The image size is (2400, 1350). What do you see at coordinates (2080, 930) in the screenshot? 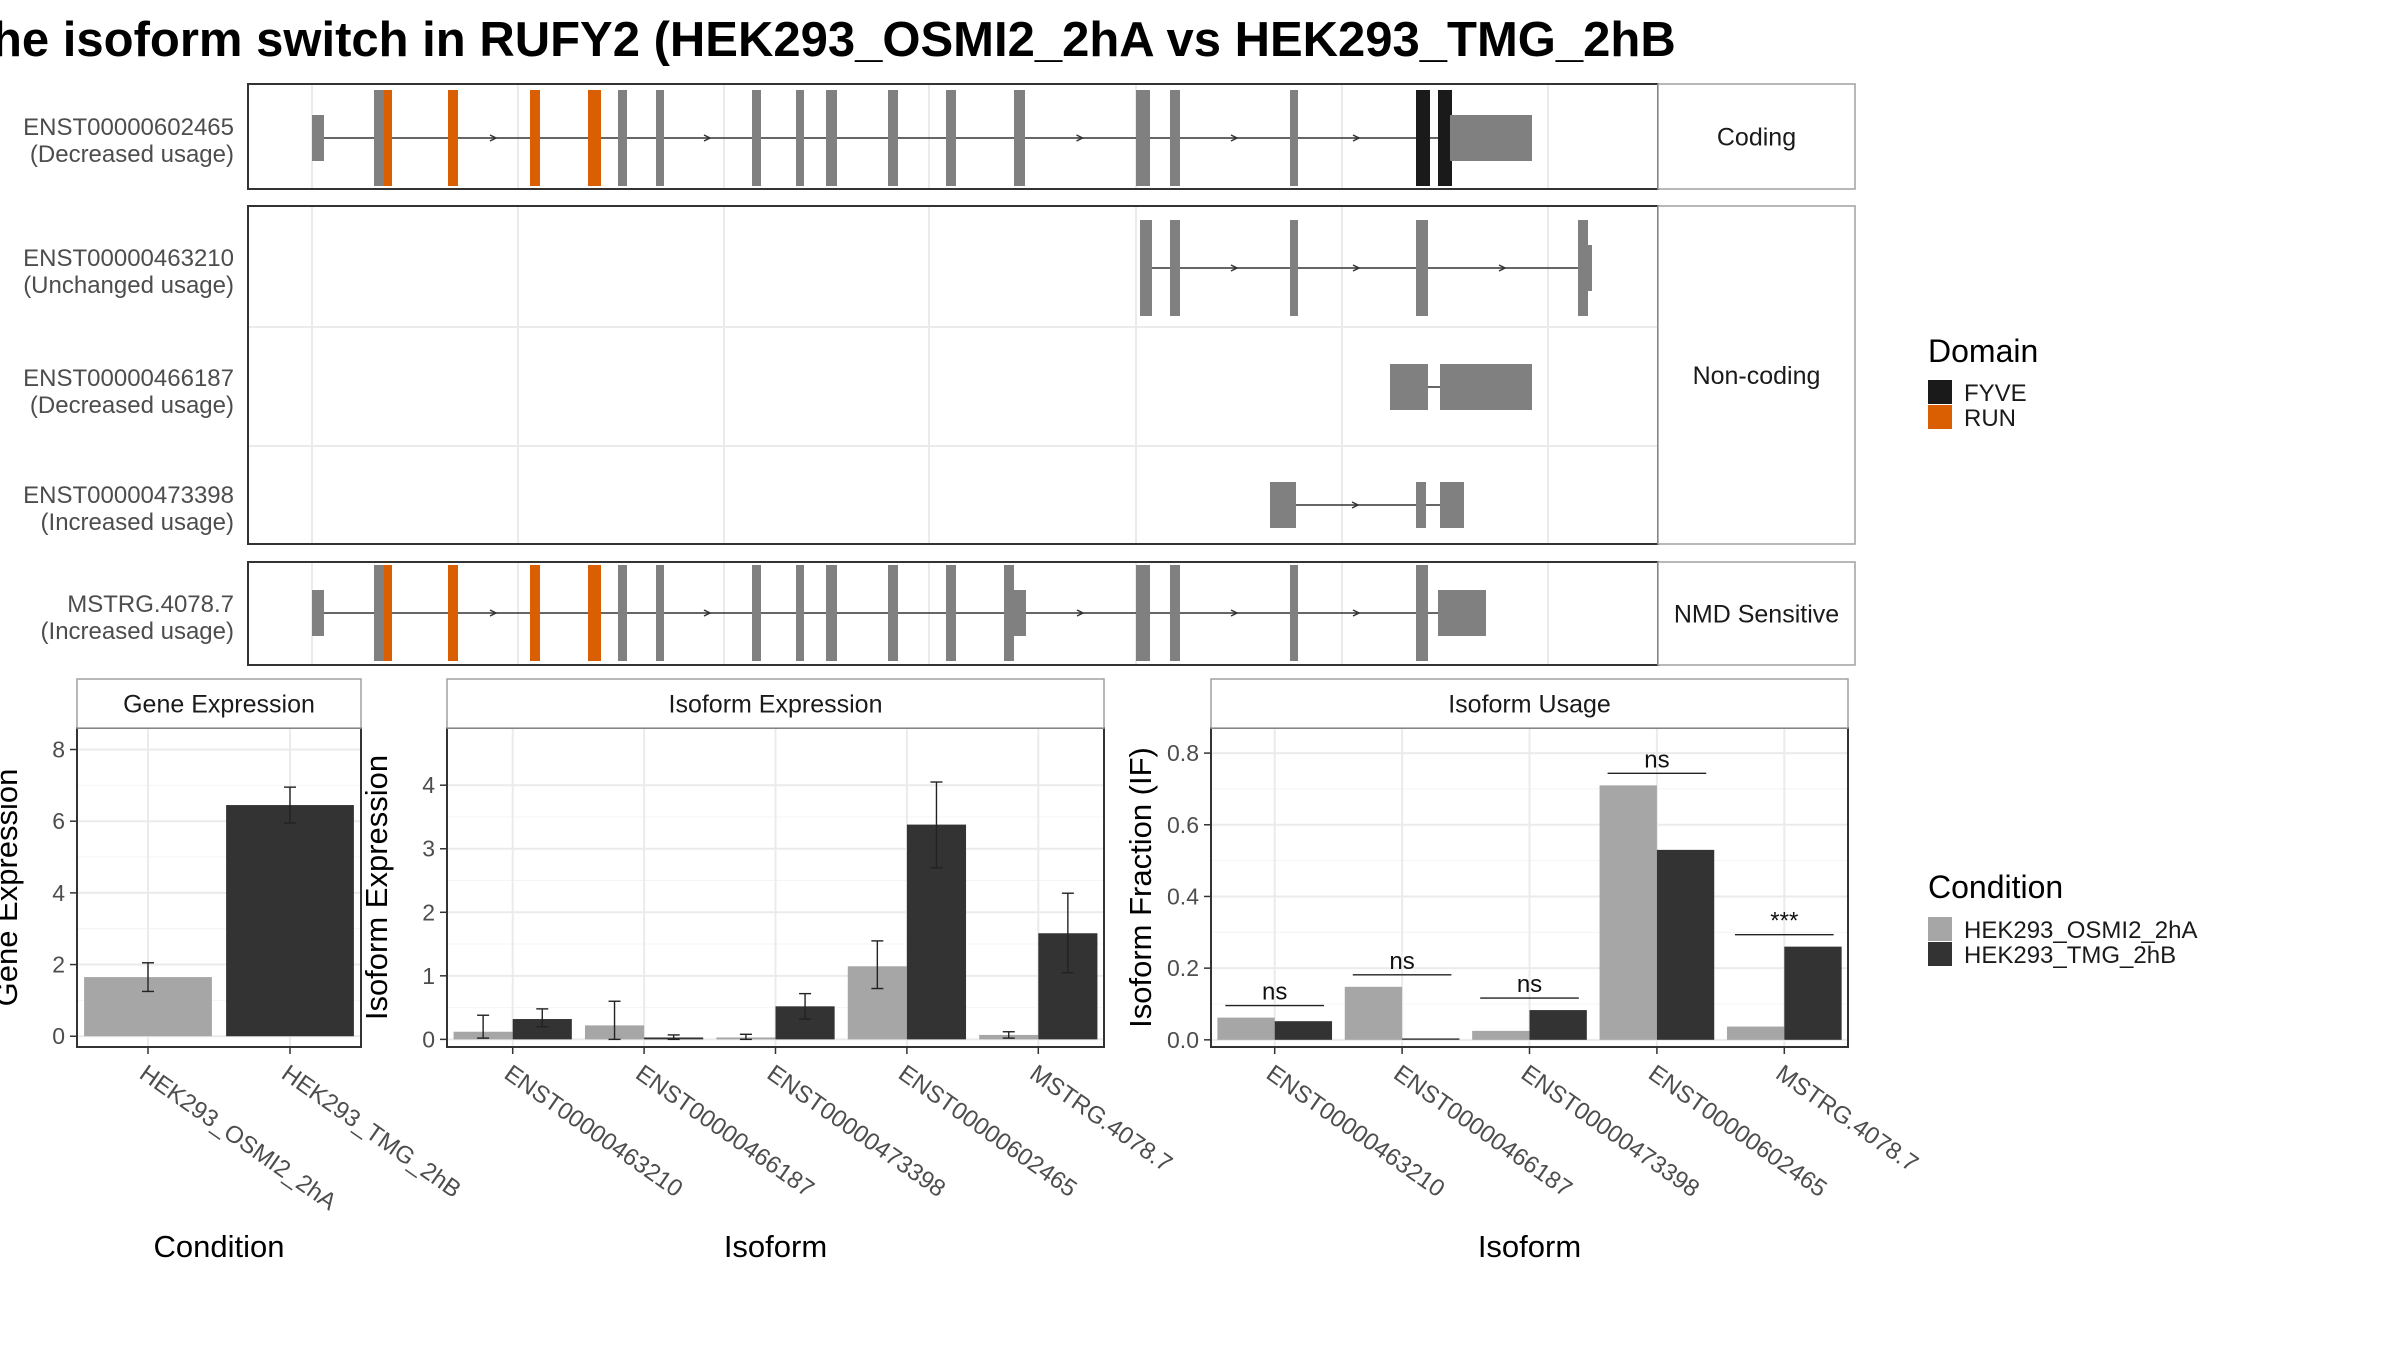
I see `legend-label: HEK293_OSMI2_2hA` at bounding box center [2080, 930].